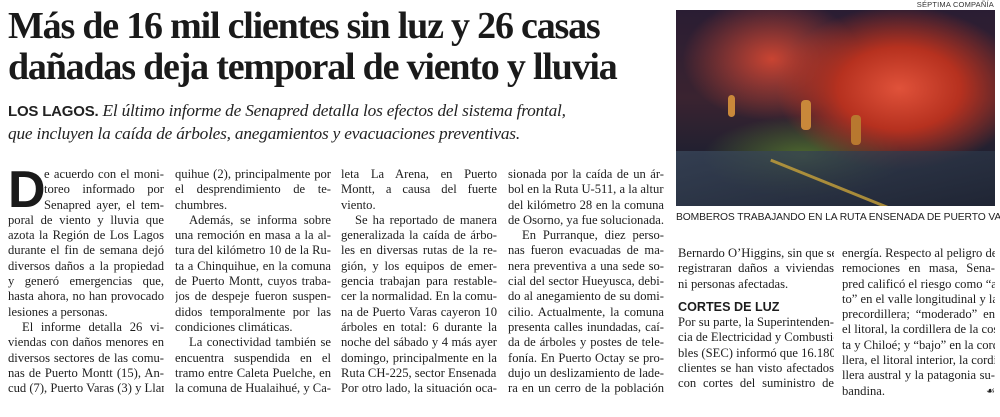 The height and width of the screenshot is (417, 1000). Describe the element at coordinates (58, 311) in the screenshot. I see `article-line: lesiones a personas.` at that location.